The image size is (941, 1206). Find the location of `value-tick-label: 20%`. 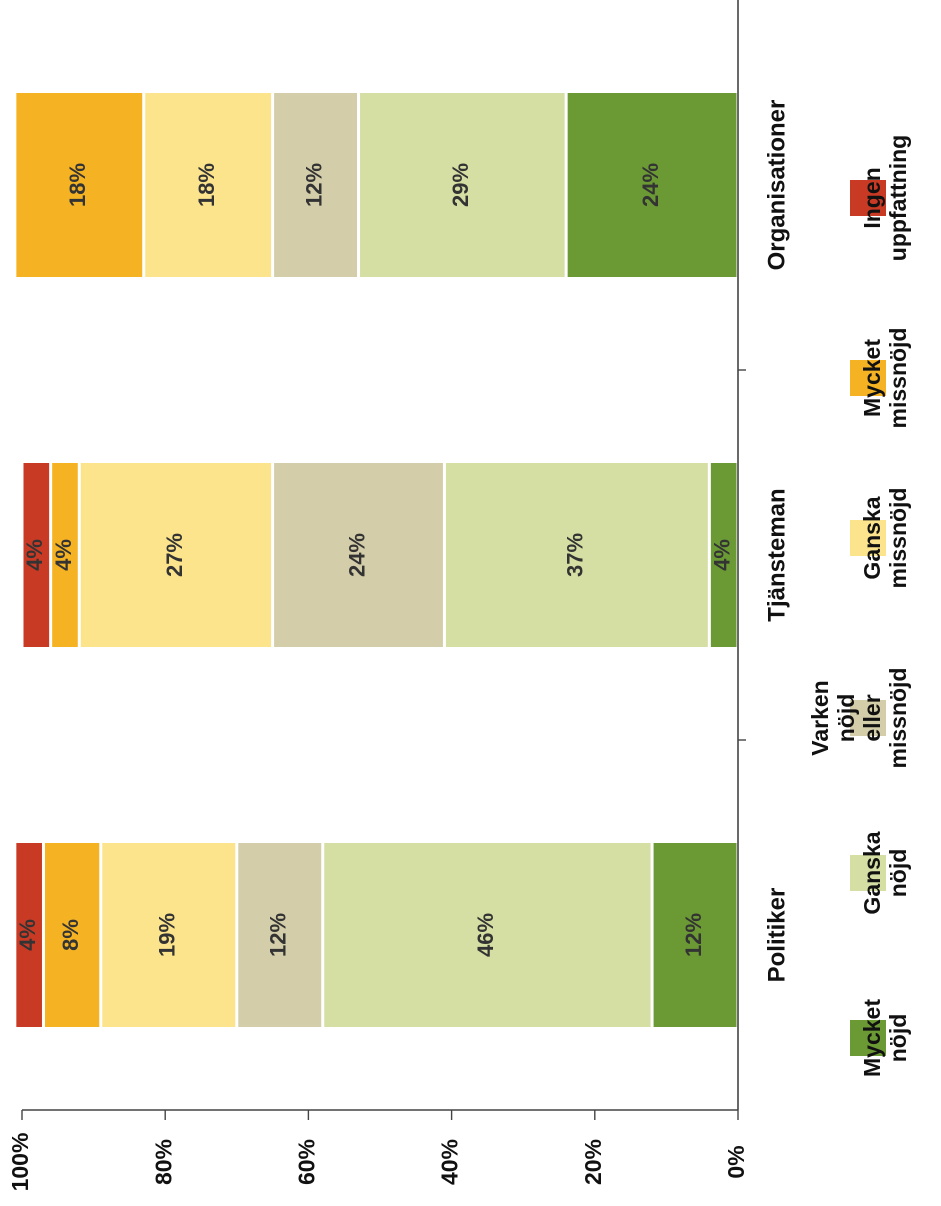

value-tick-label: 20% is located at coordinates (593, 1162).